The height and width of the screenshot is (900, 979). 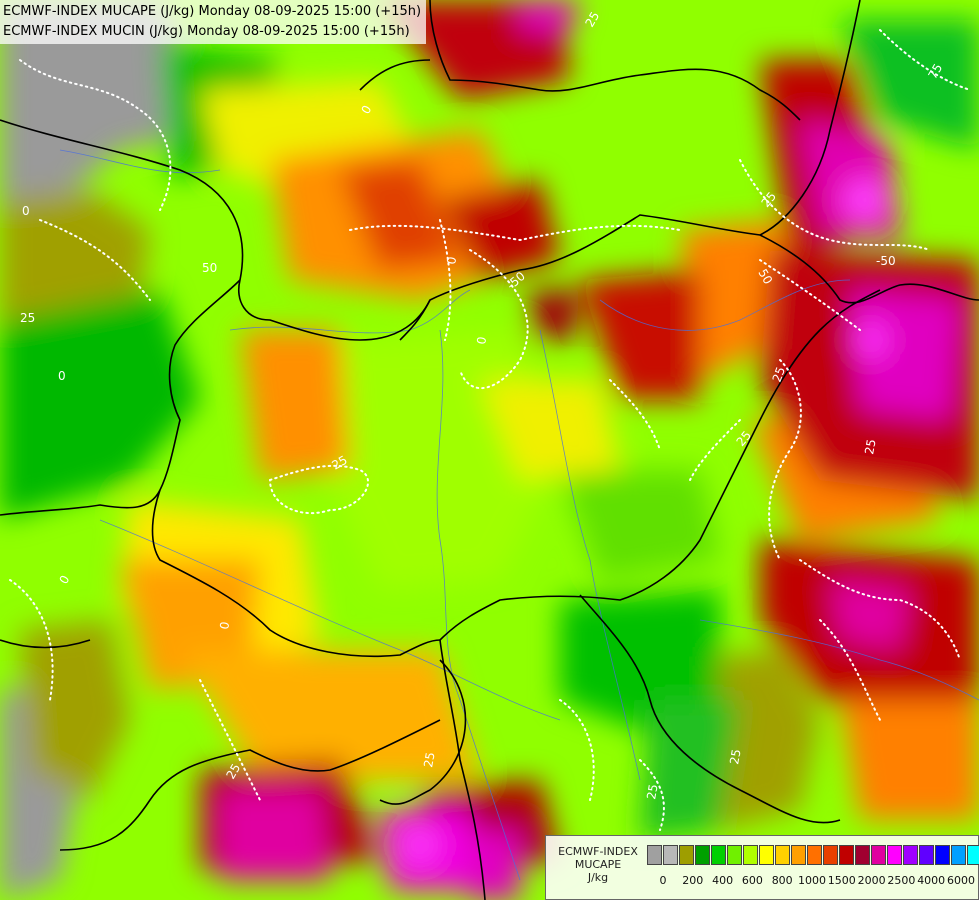 I want to click on legend-tick-label: 1000, so click(x=812, y=880).